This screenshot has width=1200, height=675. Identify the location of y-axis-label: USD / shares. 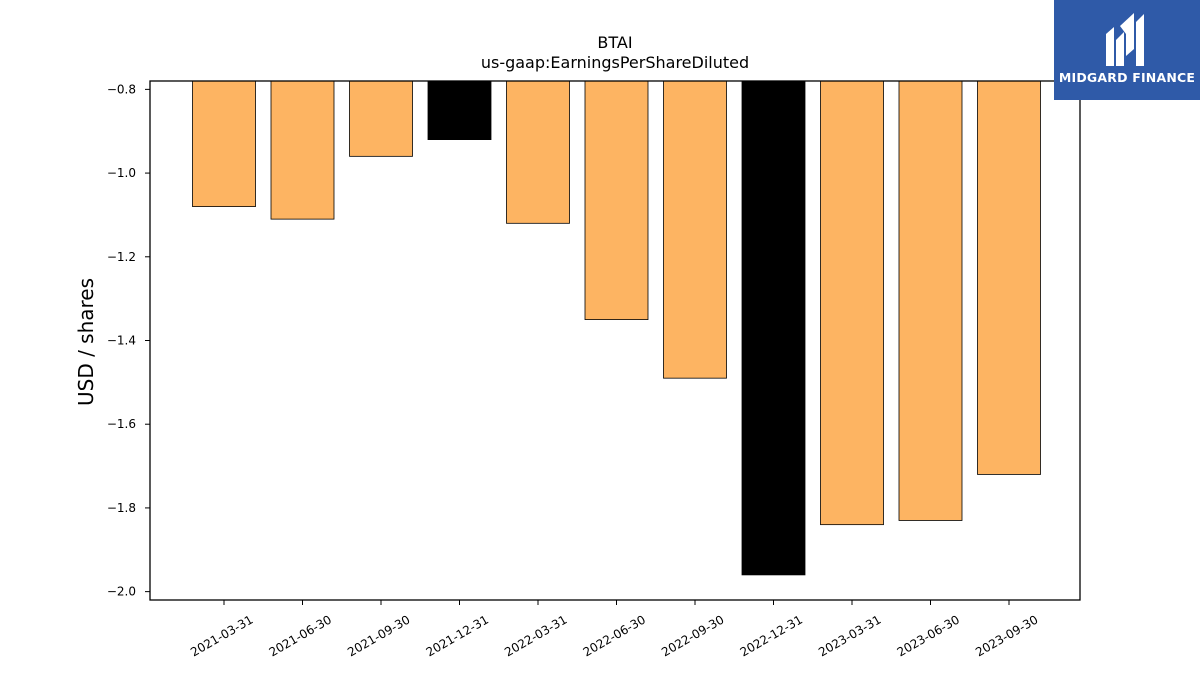
(86, 342).